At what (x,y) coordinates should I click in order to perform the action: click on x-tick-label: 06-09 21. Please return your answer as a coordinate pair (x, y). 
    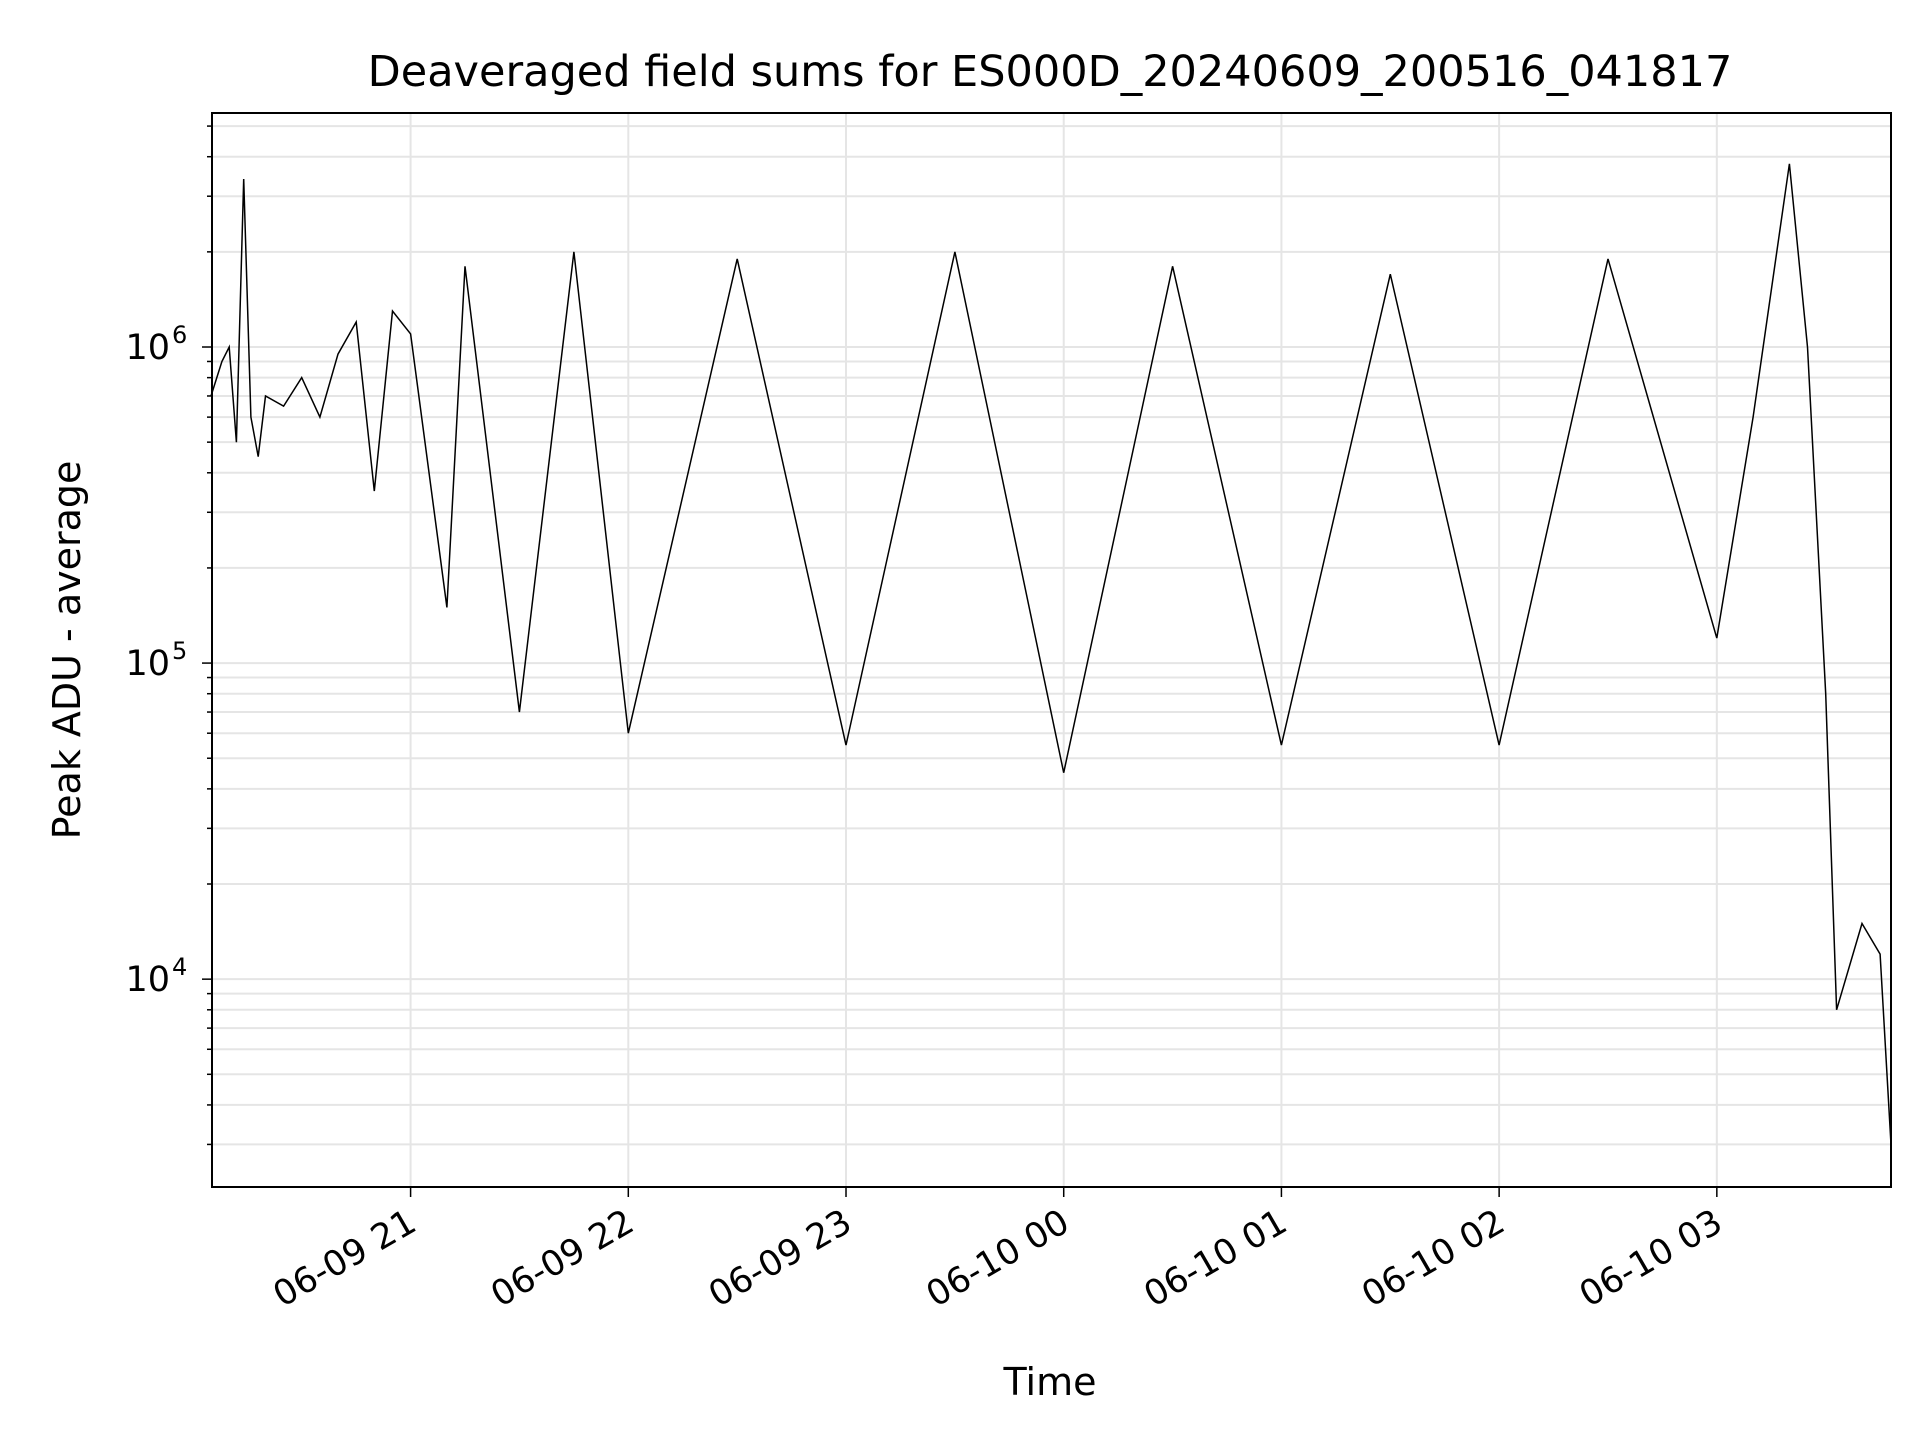
    Looking at the image, I should click on (345, 1258).